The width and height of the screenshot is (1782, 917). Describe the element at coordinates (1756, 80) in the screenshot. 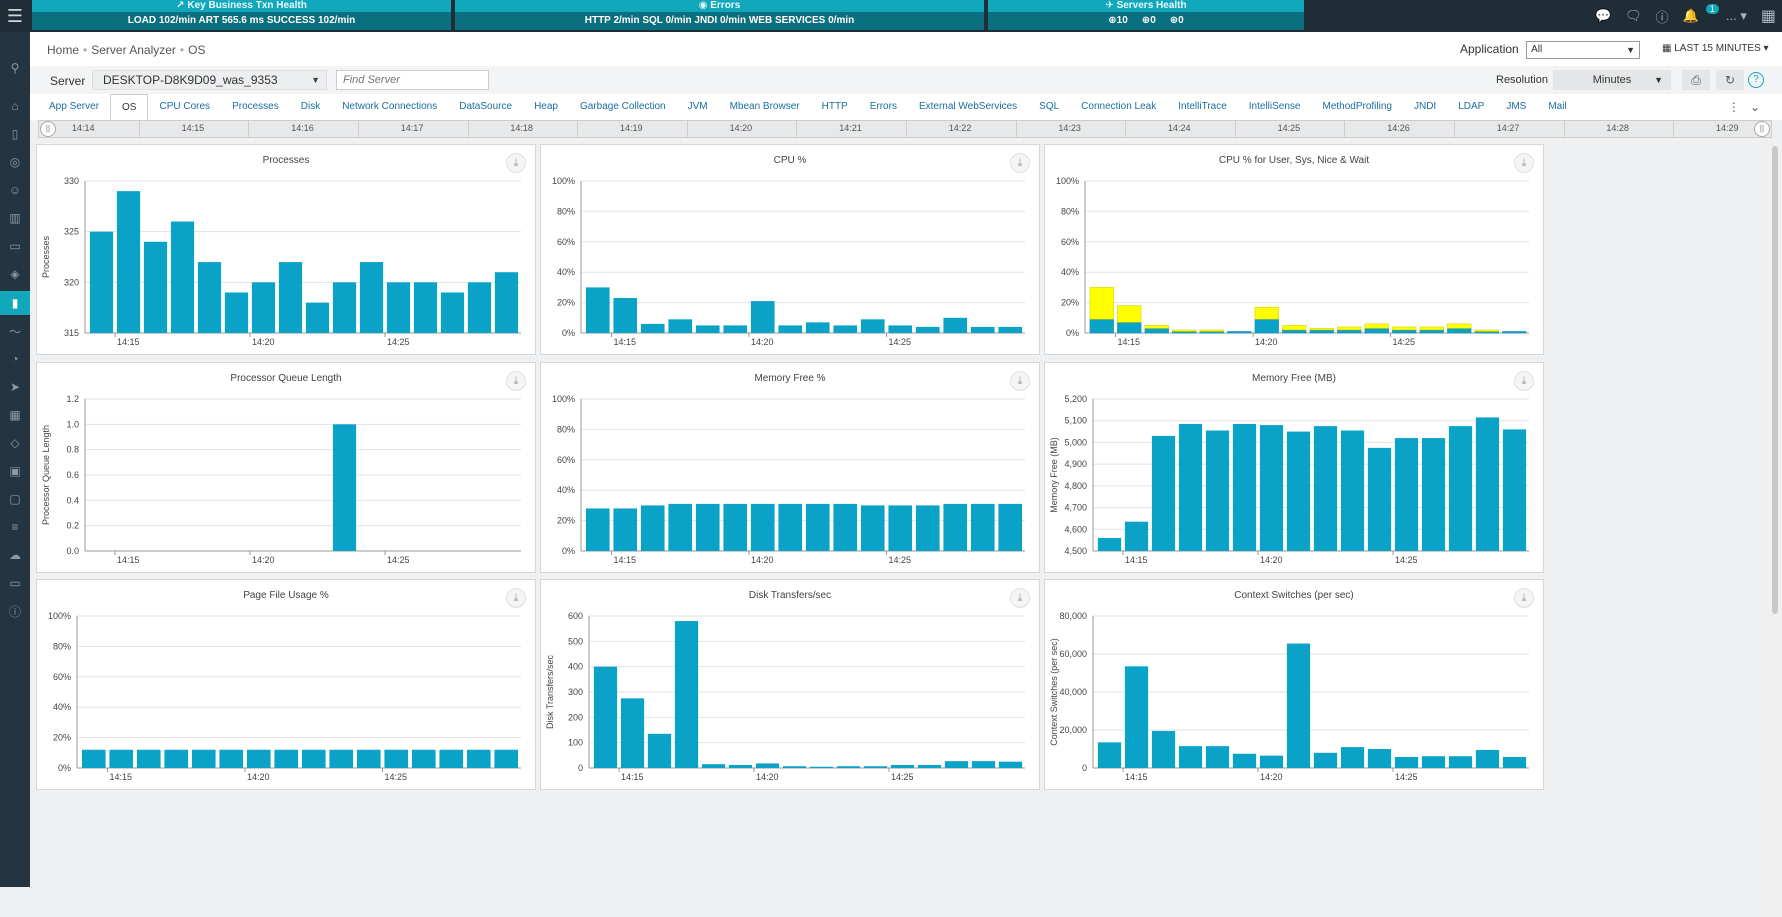

I see `help-icon: ?` at that location.